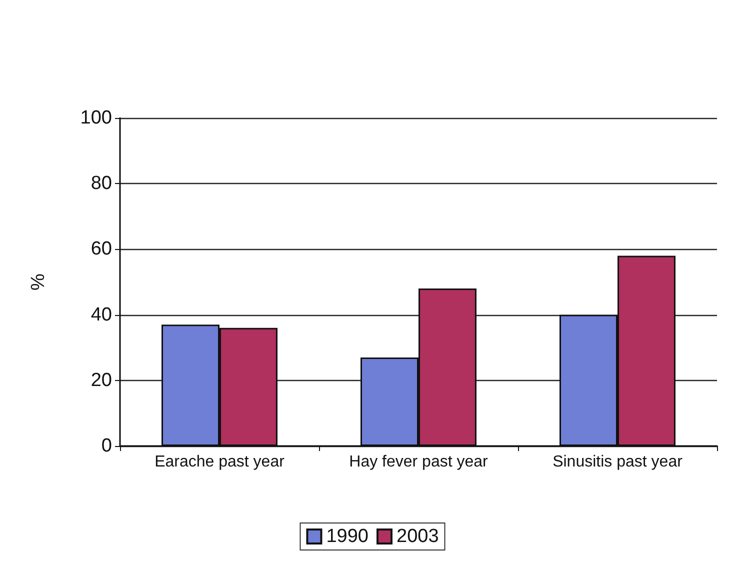  What do you see at coordinates (101, 249) in the screenshot?
I see `y-tick-label: 60` at bounding box center [101, 249].